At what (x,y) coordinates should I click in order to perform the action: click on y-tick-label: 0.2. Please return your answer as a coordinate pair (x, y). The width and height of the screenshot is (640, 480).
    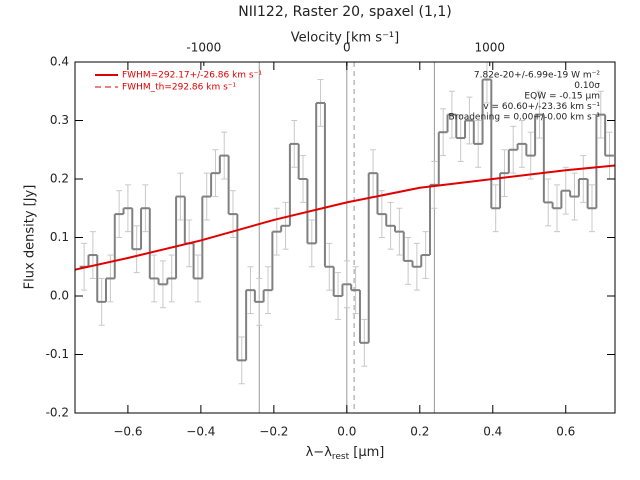
    Looking at the image, I should click on (59, 179).